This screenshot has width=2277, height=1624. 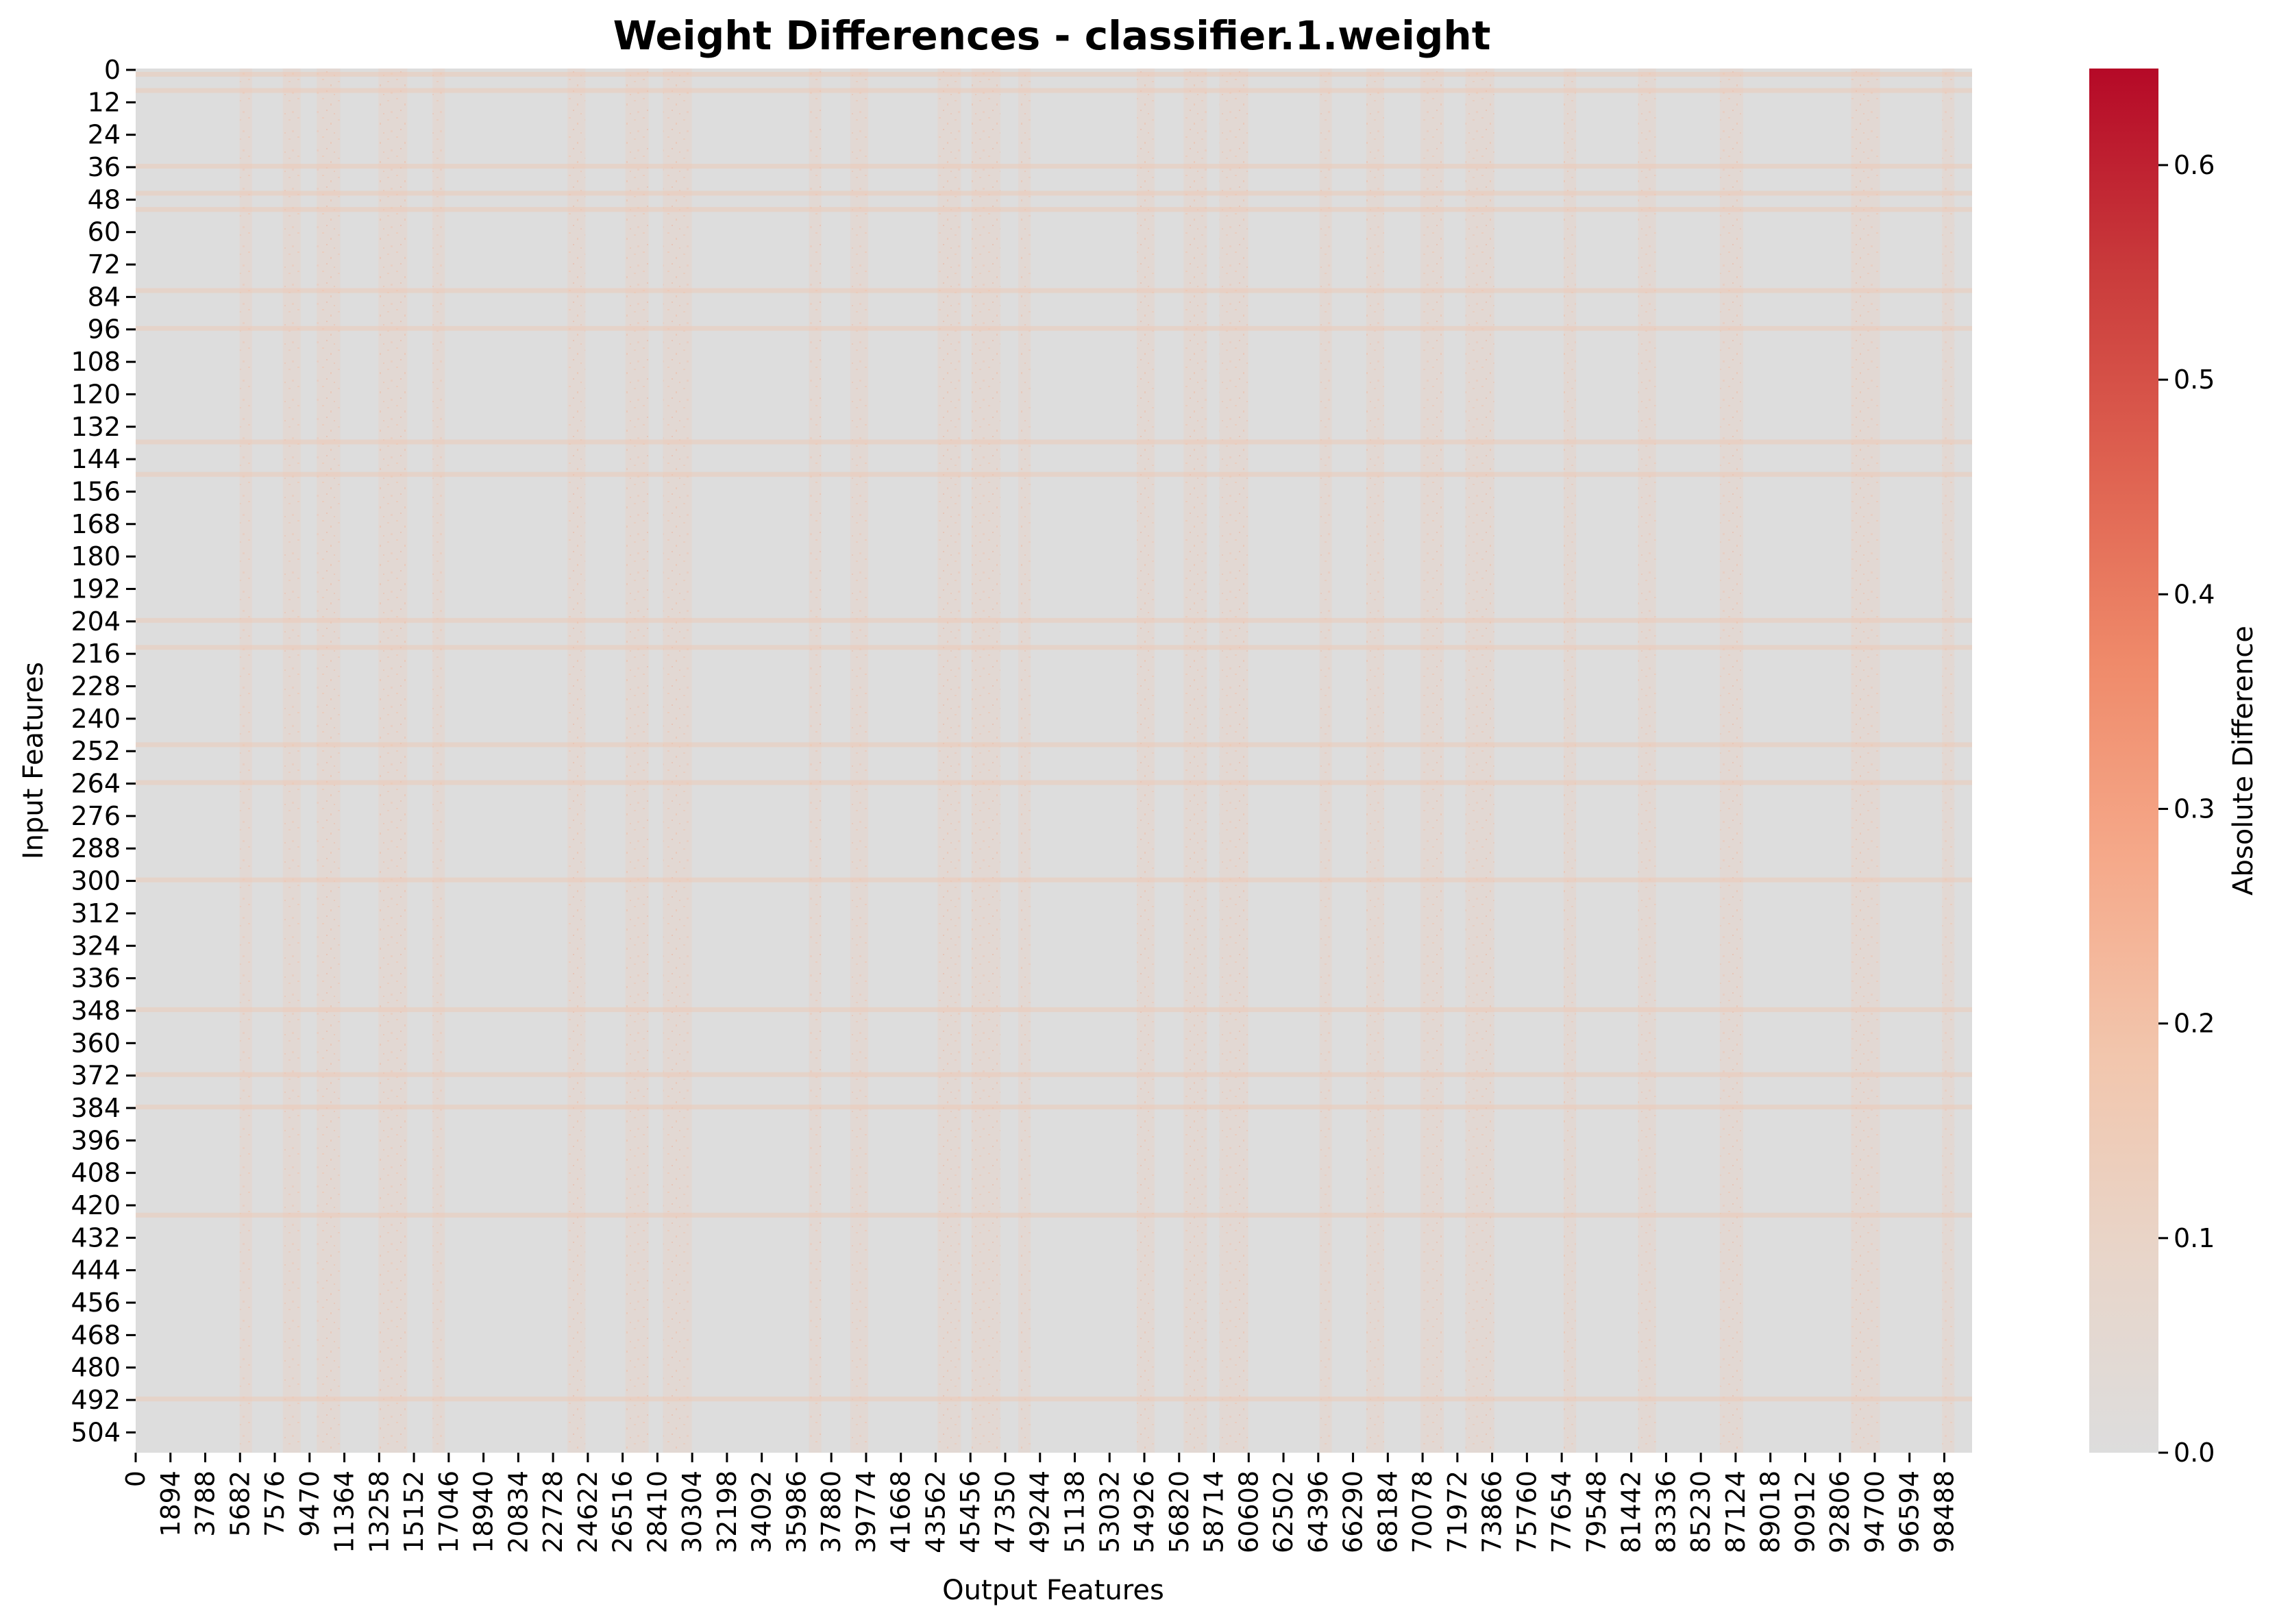 What do you see at coordinates (1632, 1512) in the screenshot?
I see `x-tick-label: 81442` at bounding box center [1632, 1512].